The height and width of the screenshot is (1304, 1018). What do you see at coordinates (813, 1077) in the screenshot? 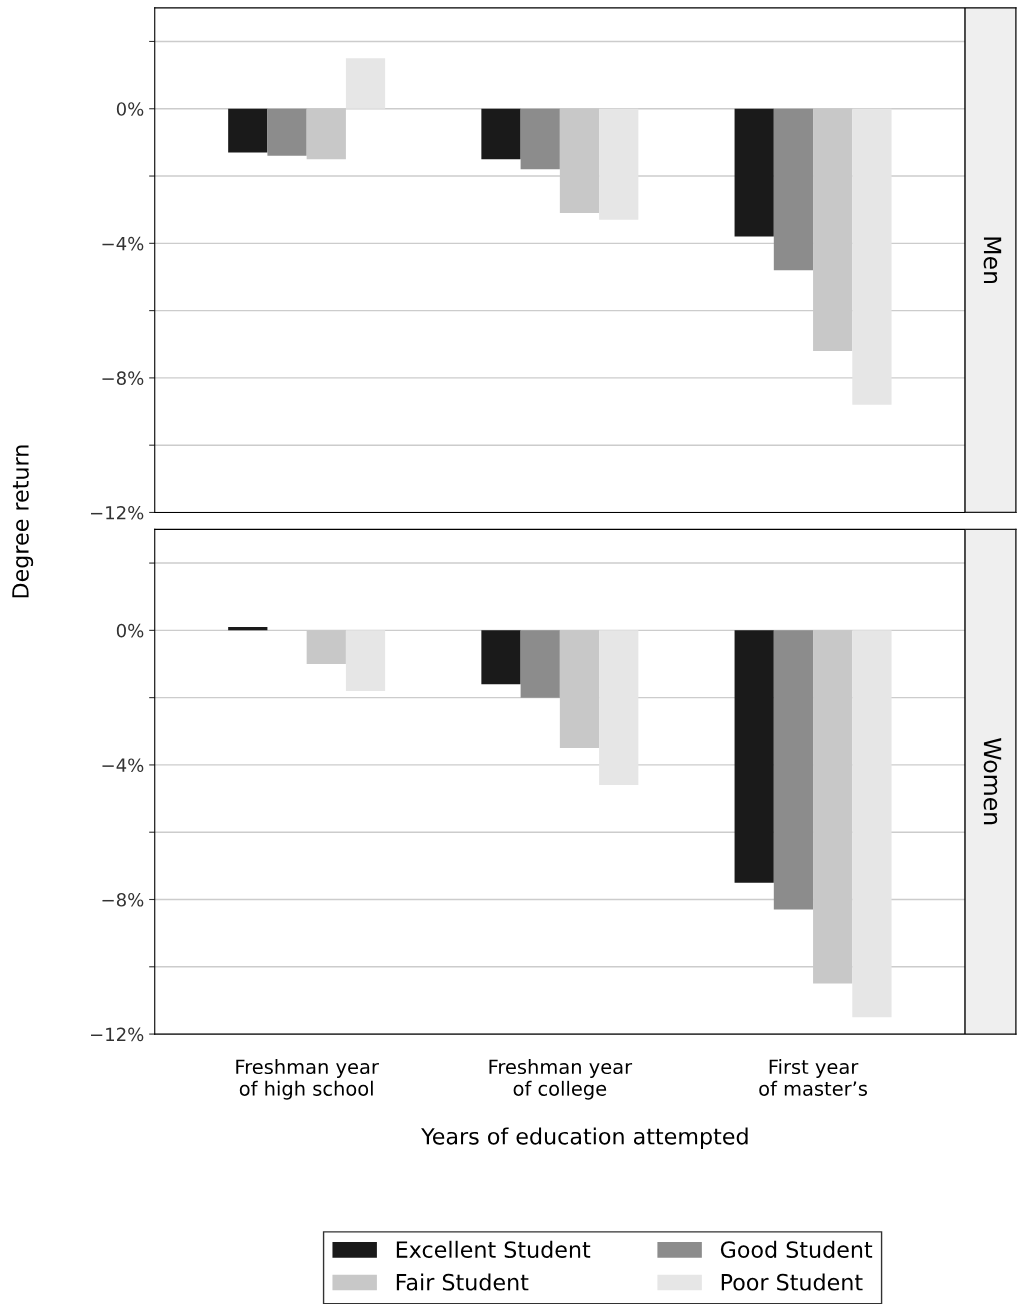
I see `x-tick-label: First year of master’s` at bounding box center [813, 1077].